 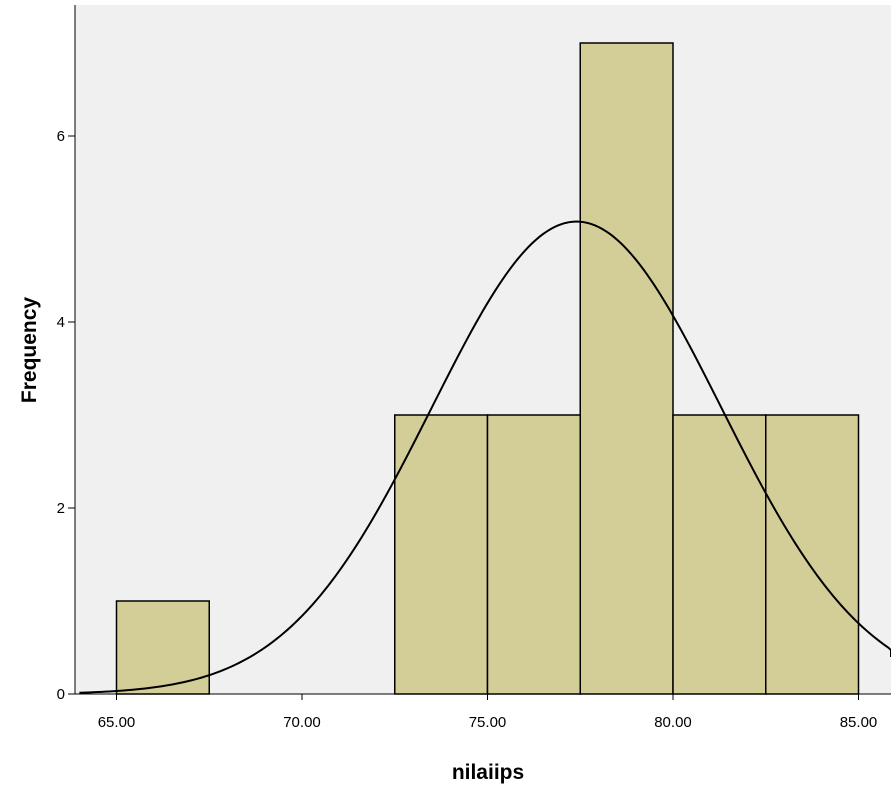 I want to click on x-tick-label: 70.00, so click(x=302, y=722).